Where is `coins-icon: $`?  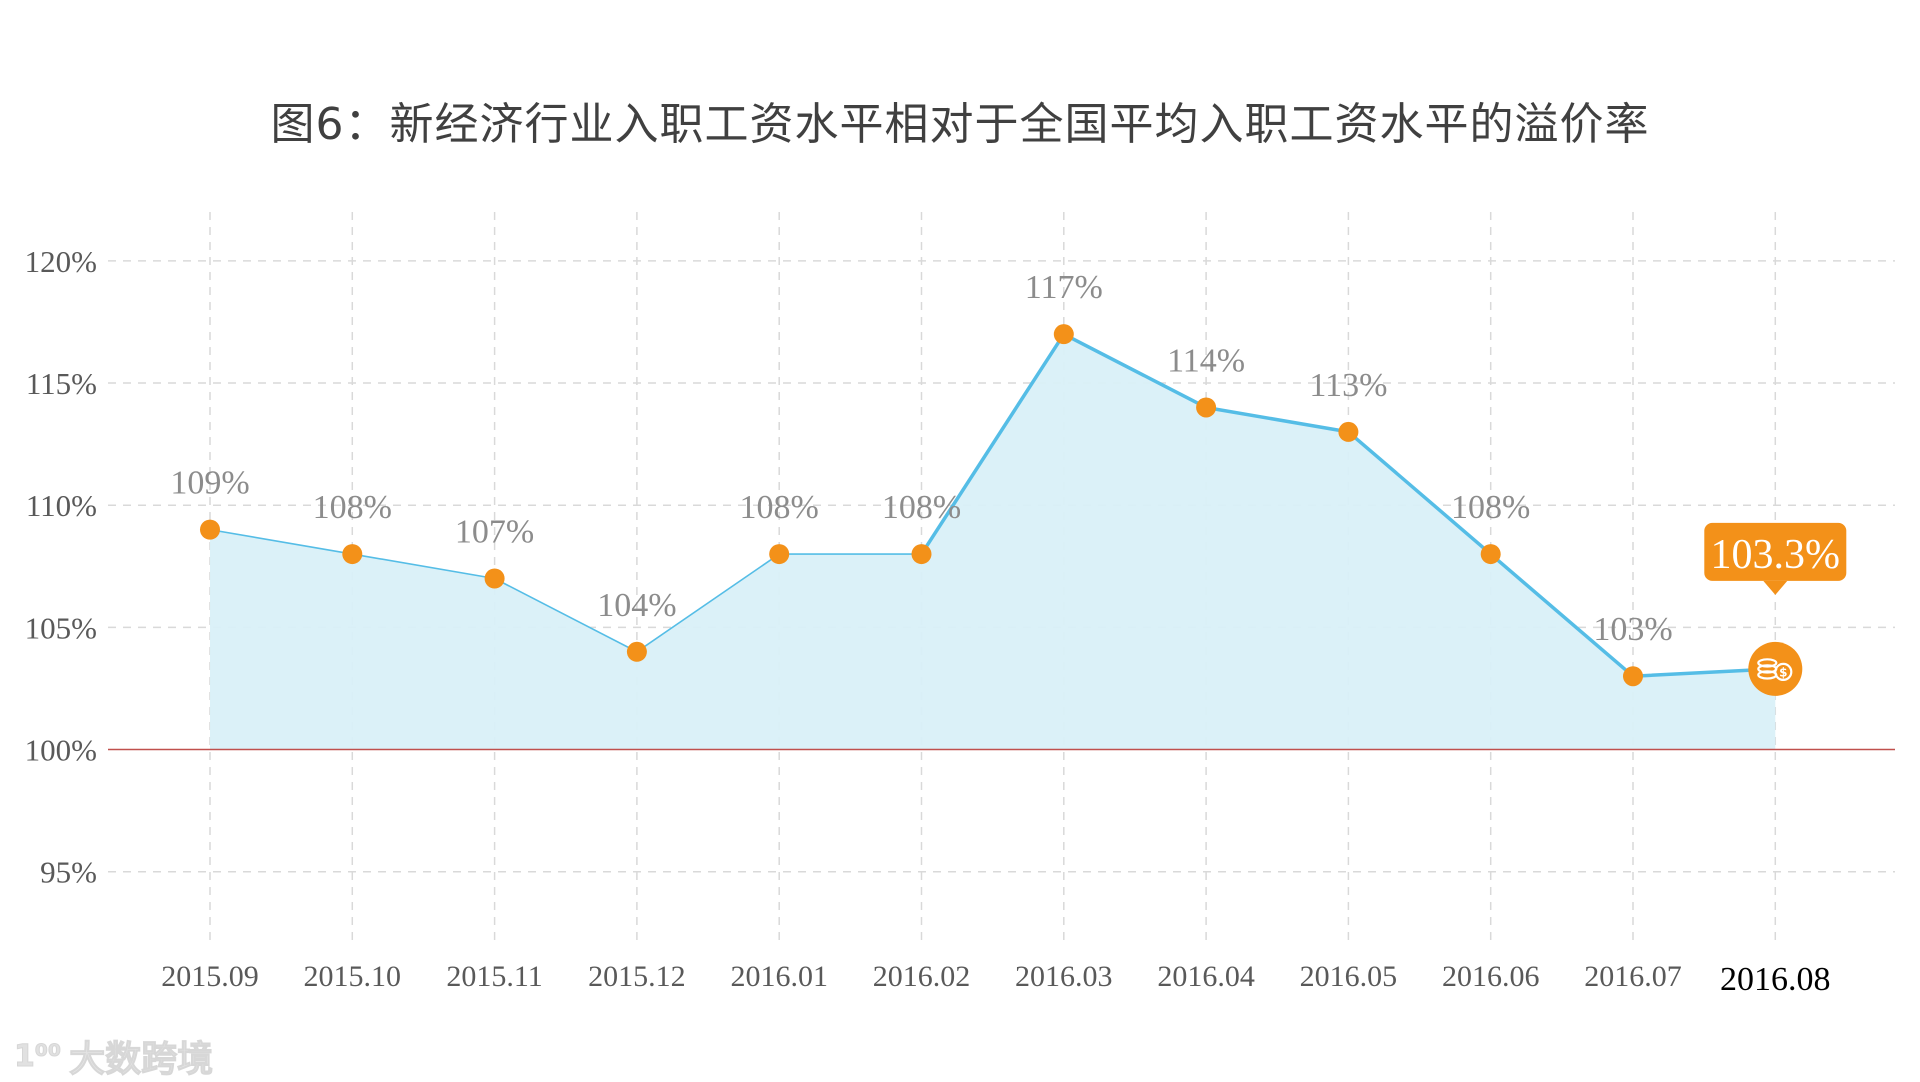 coins-icon: $ is located at coordinates (1775, 670).